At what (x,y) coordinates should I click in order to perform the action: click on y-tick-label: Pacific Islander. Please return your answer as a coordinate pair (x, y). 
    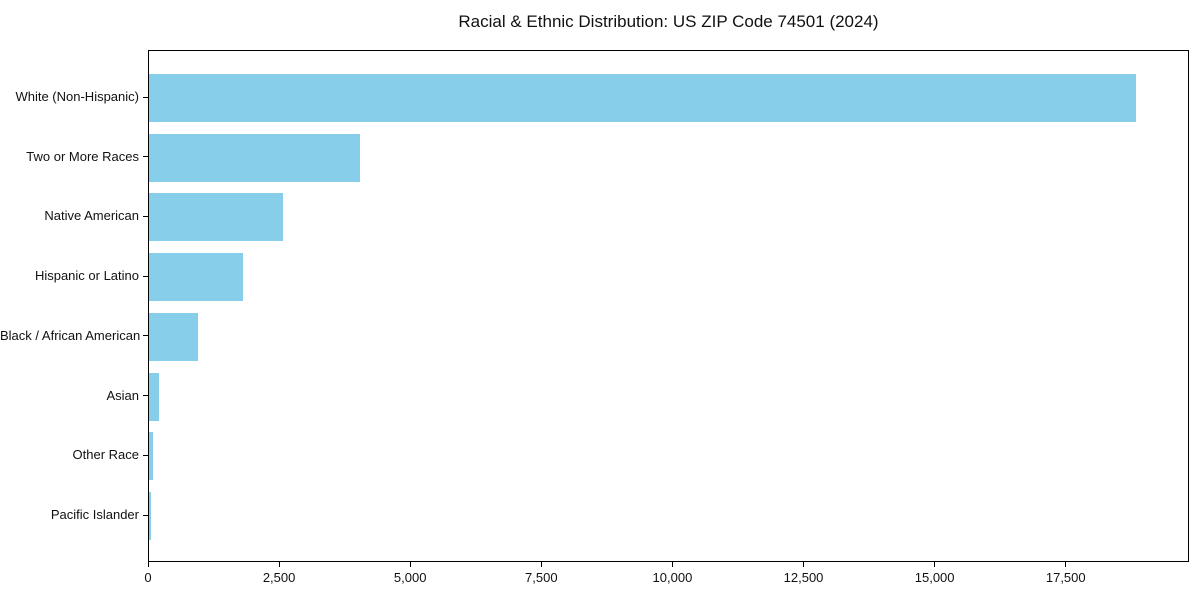
    Looking at the image, I should click on (94, 514).